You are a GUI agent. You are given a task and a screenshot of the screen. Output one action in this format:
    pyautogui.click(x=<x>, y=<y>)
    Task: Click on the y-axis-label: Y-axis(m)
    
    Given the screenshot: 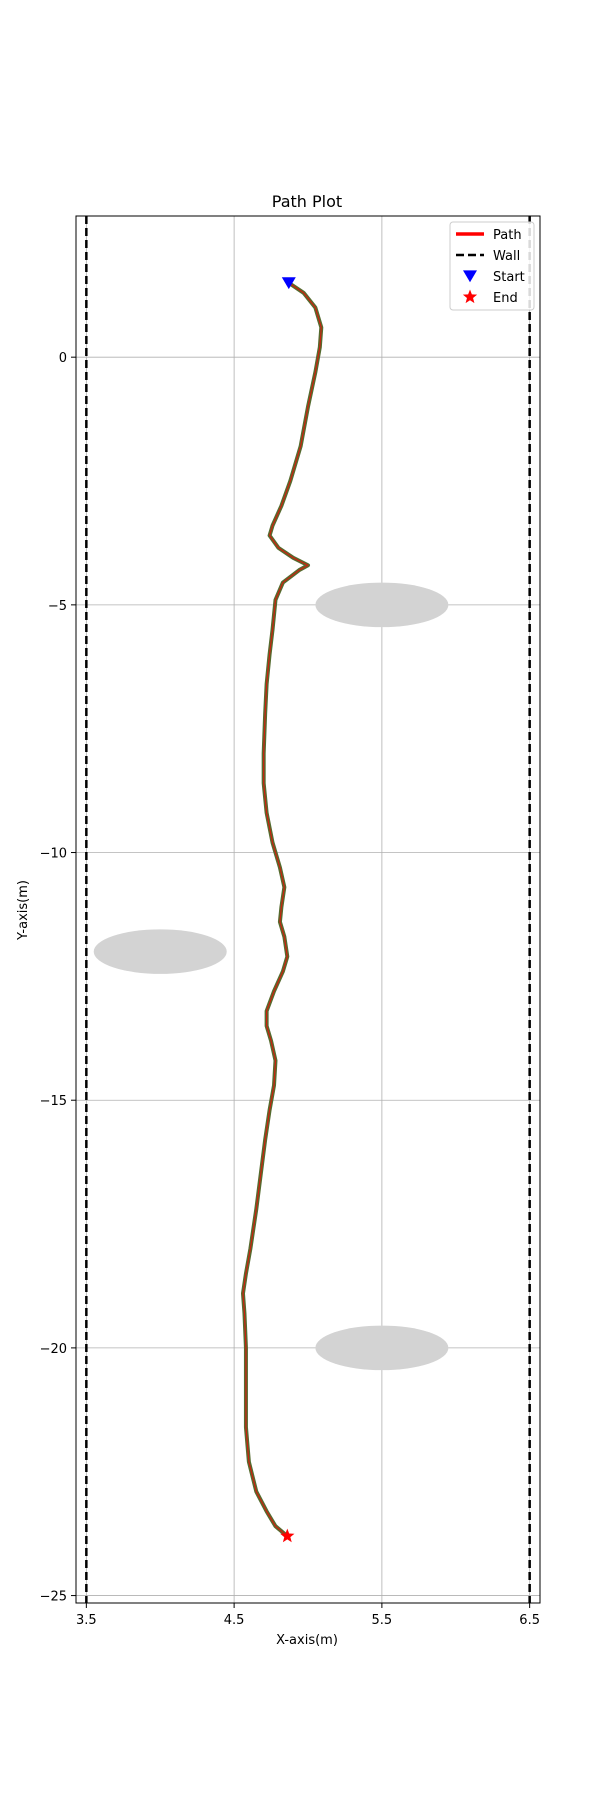 What is the action you would take?
    pyautogui.click(x=23, y=910)
    